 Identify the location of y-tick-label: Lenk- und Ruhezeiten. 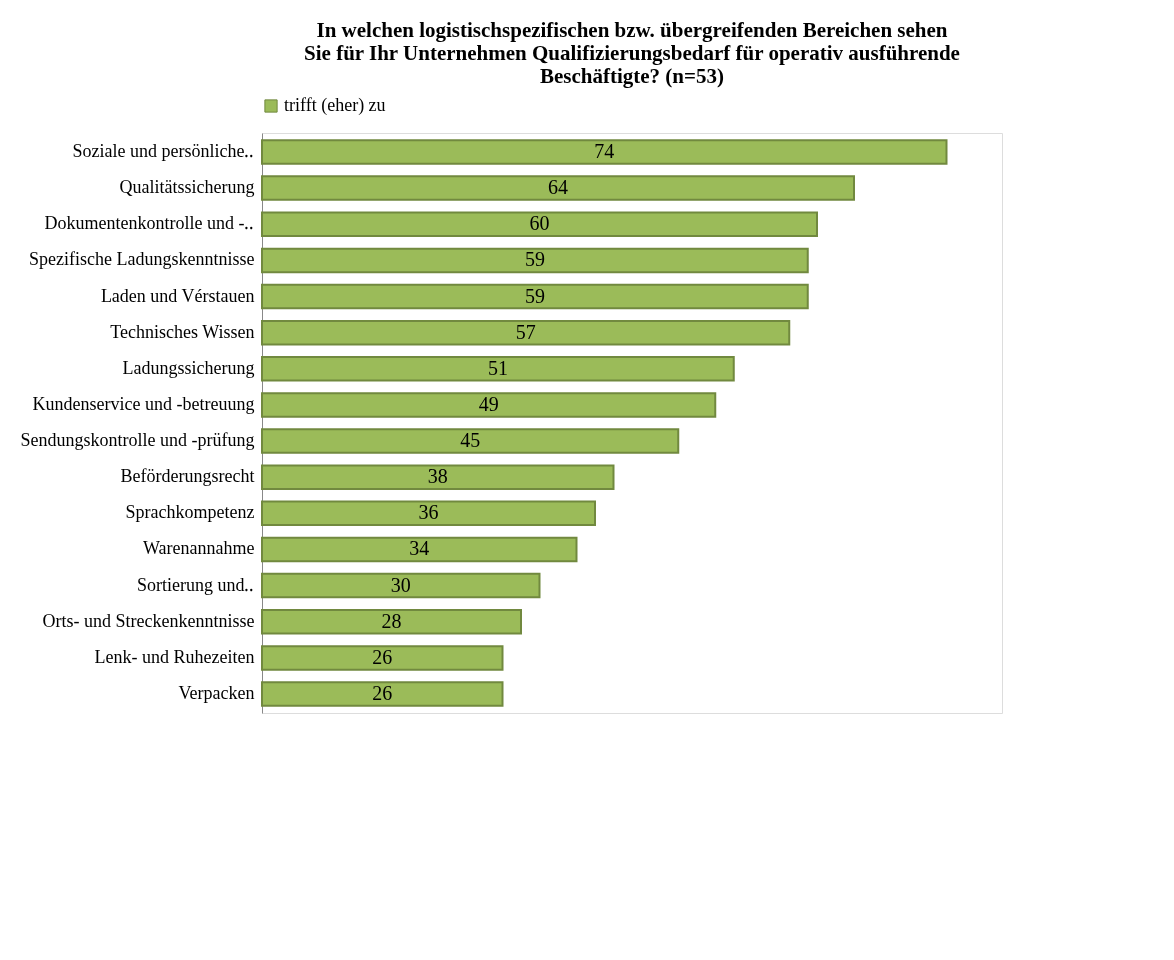
(174, 656).